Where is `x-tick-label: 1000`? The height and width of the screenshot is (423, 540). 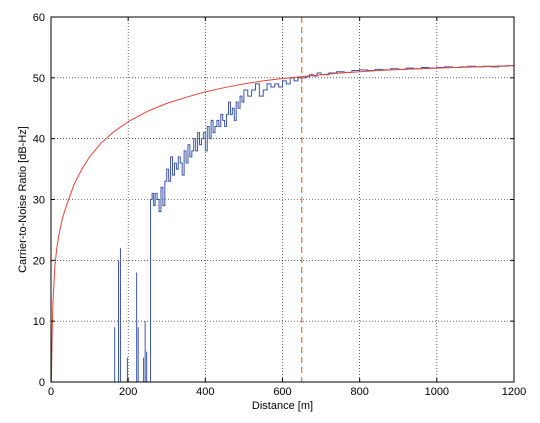
x-tick-label: 1000 is located at coordinates (437, 392).